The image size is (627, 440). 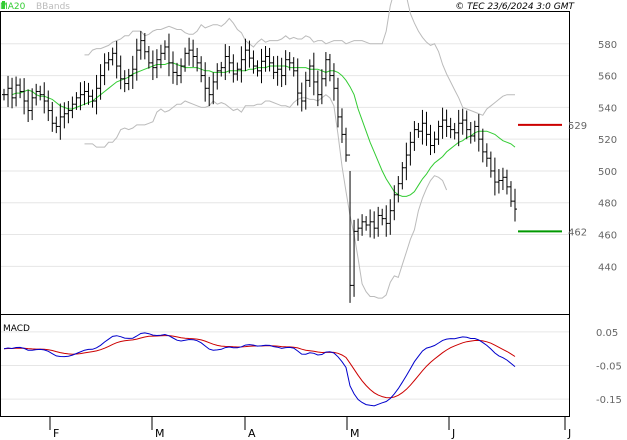 I want to click on x-tick-label: F, so click(x=56, y=433).